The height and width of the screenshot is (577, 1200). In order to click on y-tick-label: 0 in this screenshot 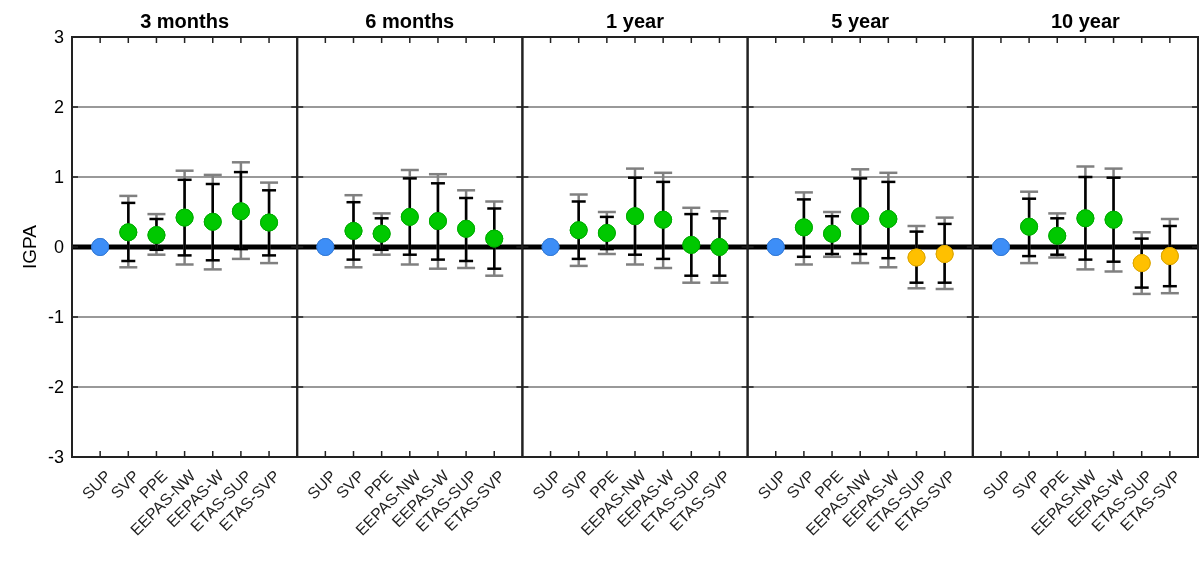, I will do `click(58, 247)`.